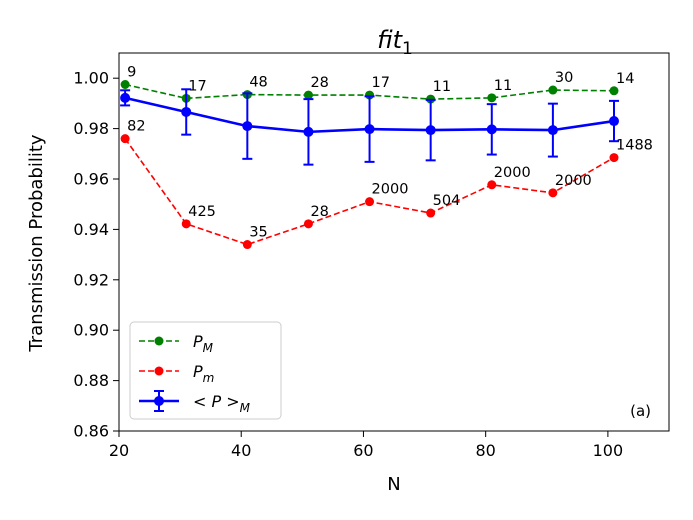 This screenshot has width=693, height=520. I want to click on data-label: 1488, so click(634, 146).